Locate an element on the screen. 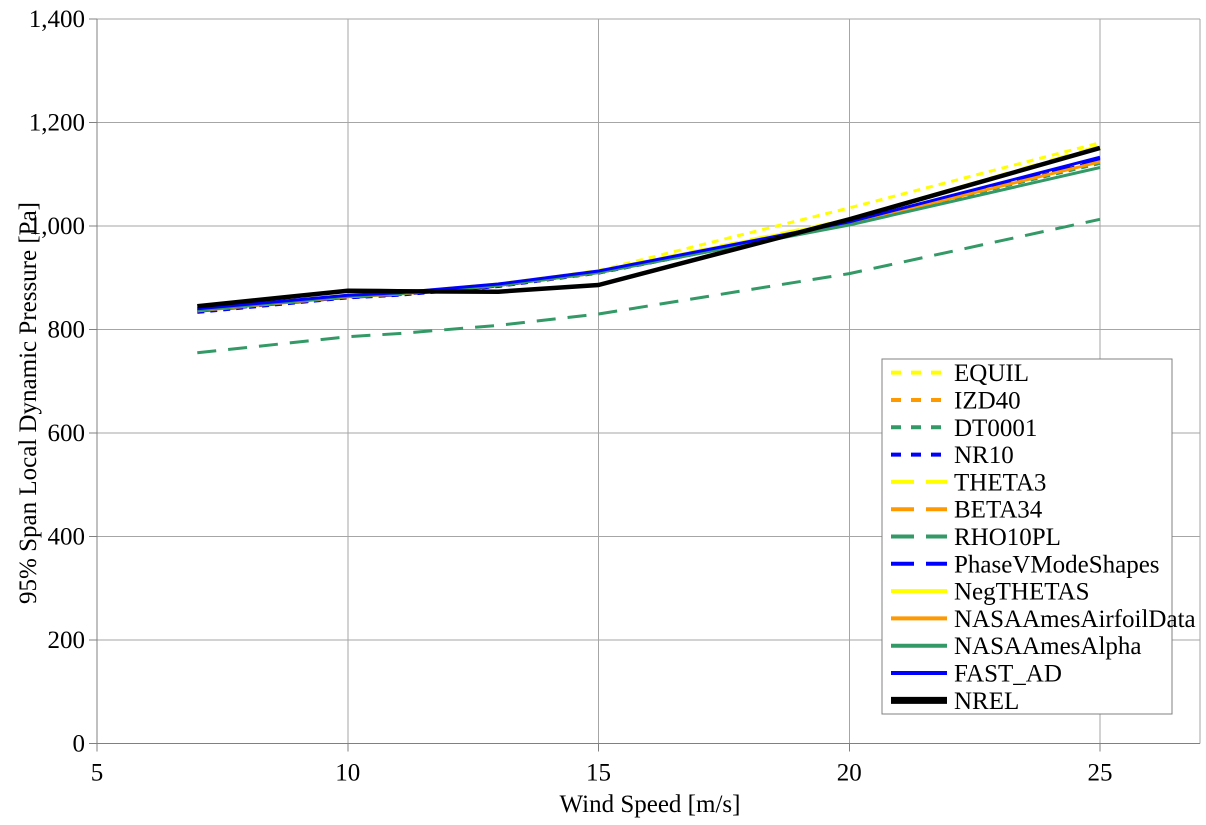 The width and height of the screenshot is (1206, 825). legend-item-RHO10PL: RHO10PL is located at coordinates (976, 537).